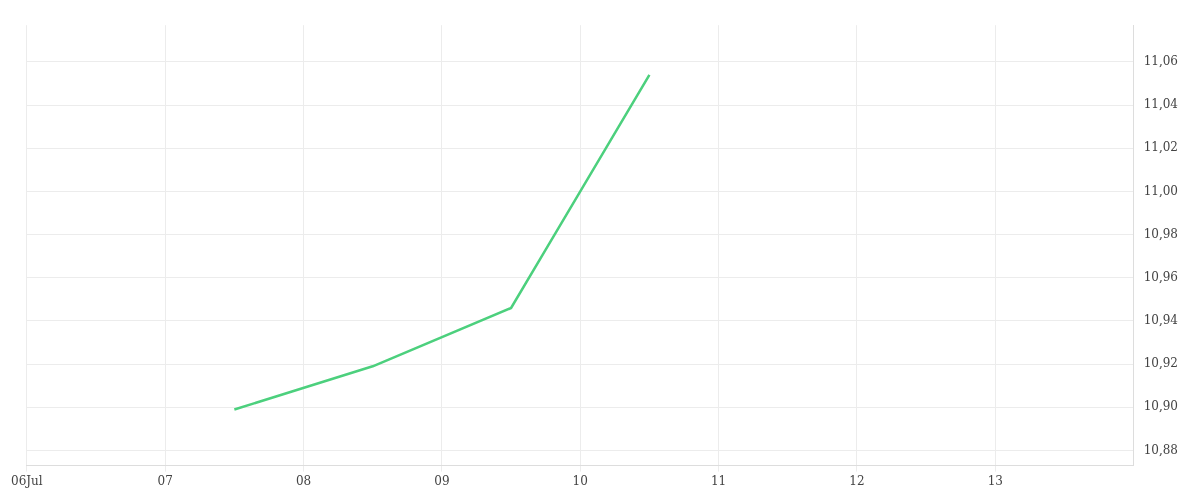 This screenshot has height=500, width=1200. I want to click on y-tick-label: 11,02, so click(1161, 147).